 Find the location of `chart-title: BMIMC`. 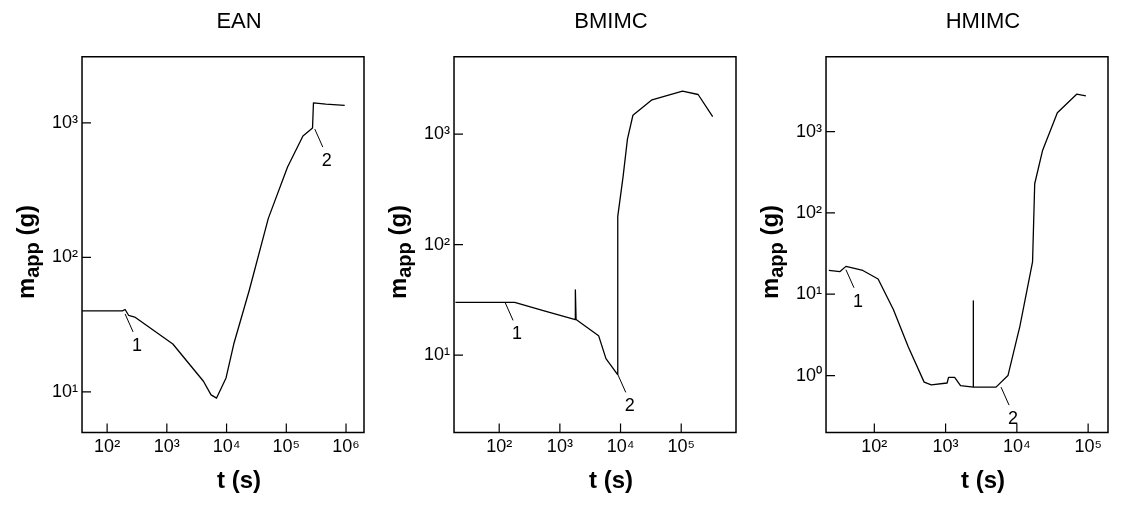

chart-title: BMIMC is located at coordinates (611, 21).